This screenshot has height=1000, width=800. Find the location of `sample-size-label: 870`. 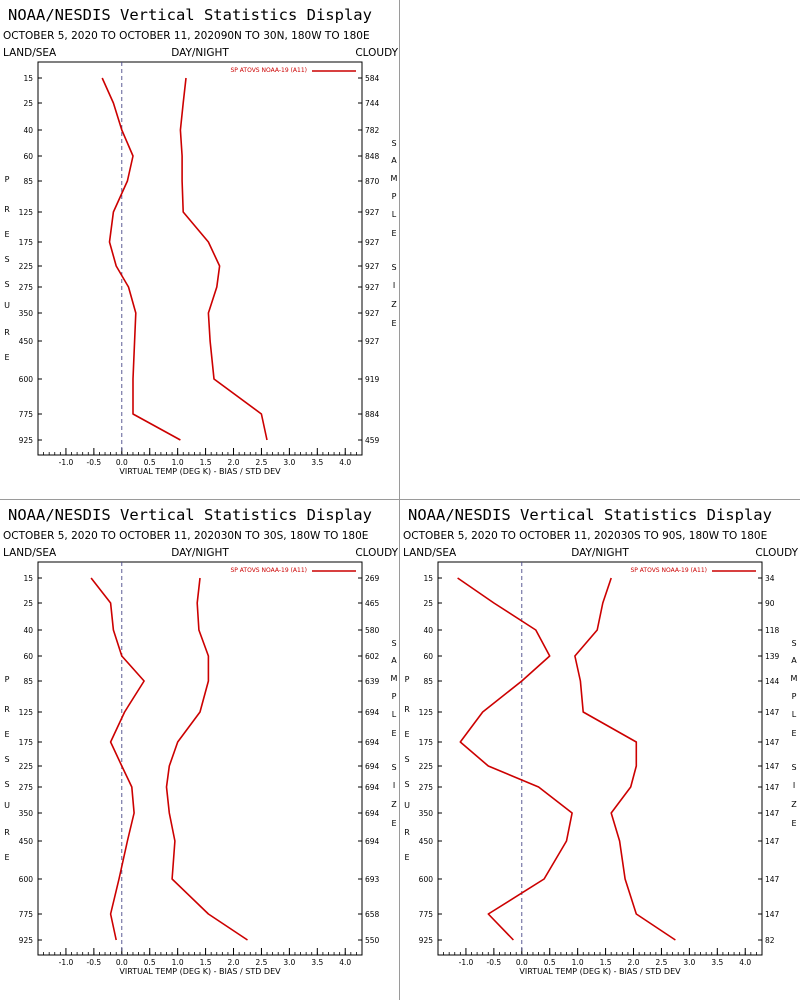

sample-size-label: 870 is located at coordinates (372, 181).